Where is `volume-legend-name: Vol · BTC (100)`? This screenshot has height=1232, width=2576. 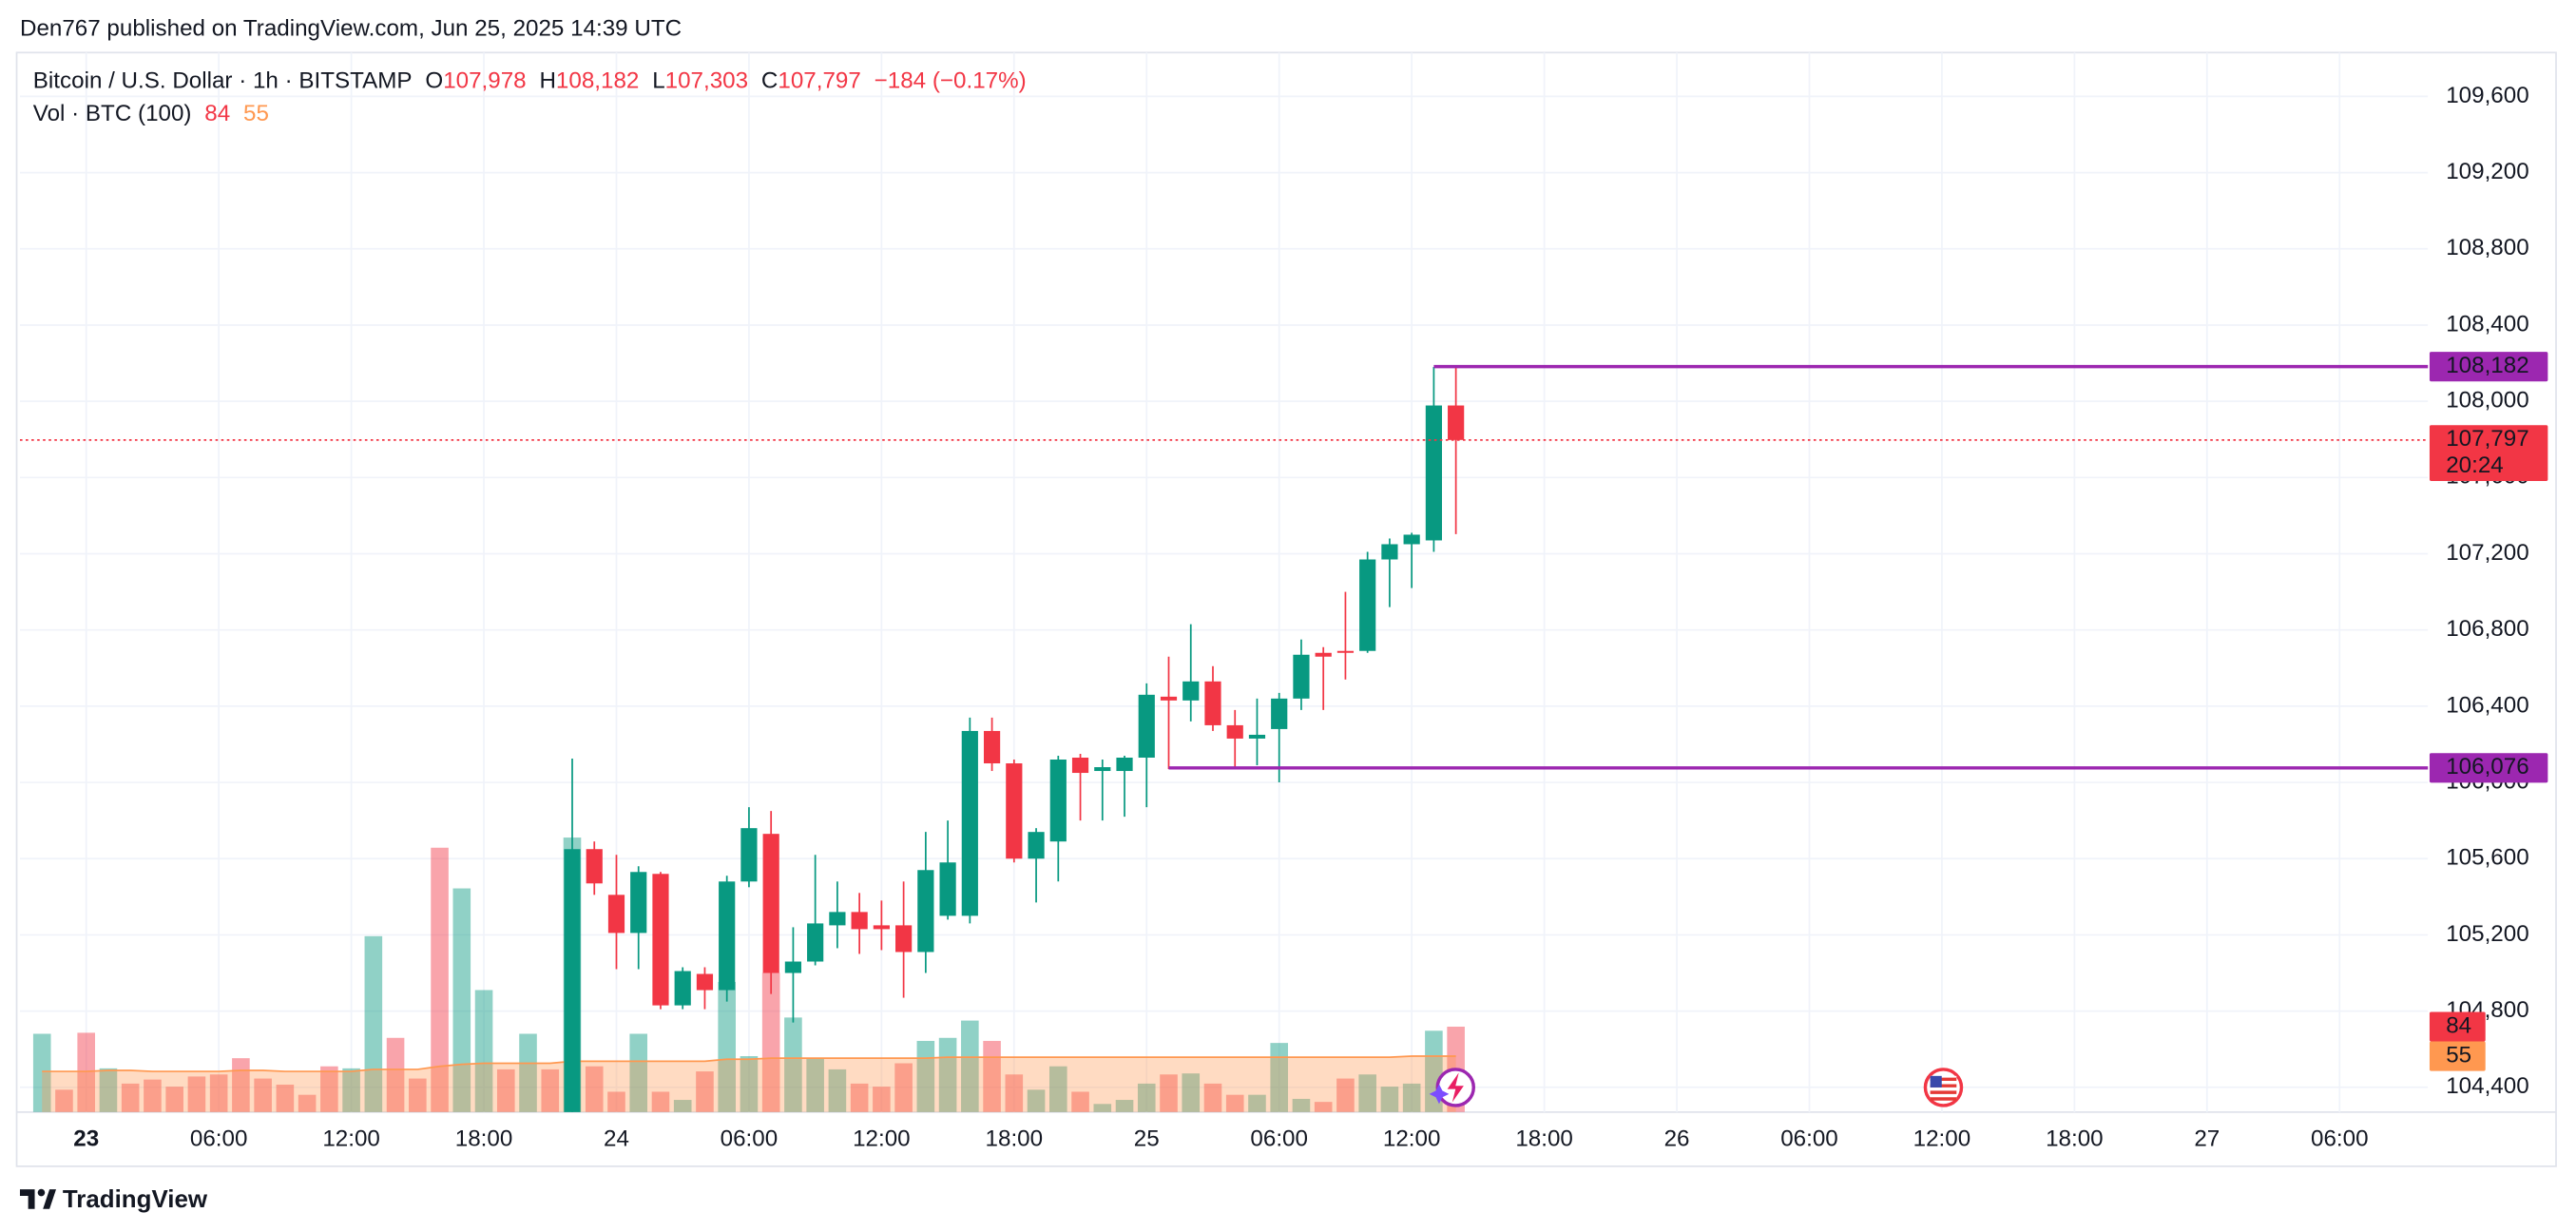
volume-legend-name: Vol · BTC (100) is located at coordinates (113, 113).